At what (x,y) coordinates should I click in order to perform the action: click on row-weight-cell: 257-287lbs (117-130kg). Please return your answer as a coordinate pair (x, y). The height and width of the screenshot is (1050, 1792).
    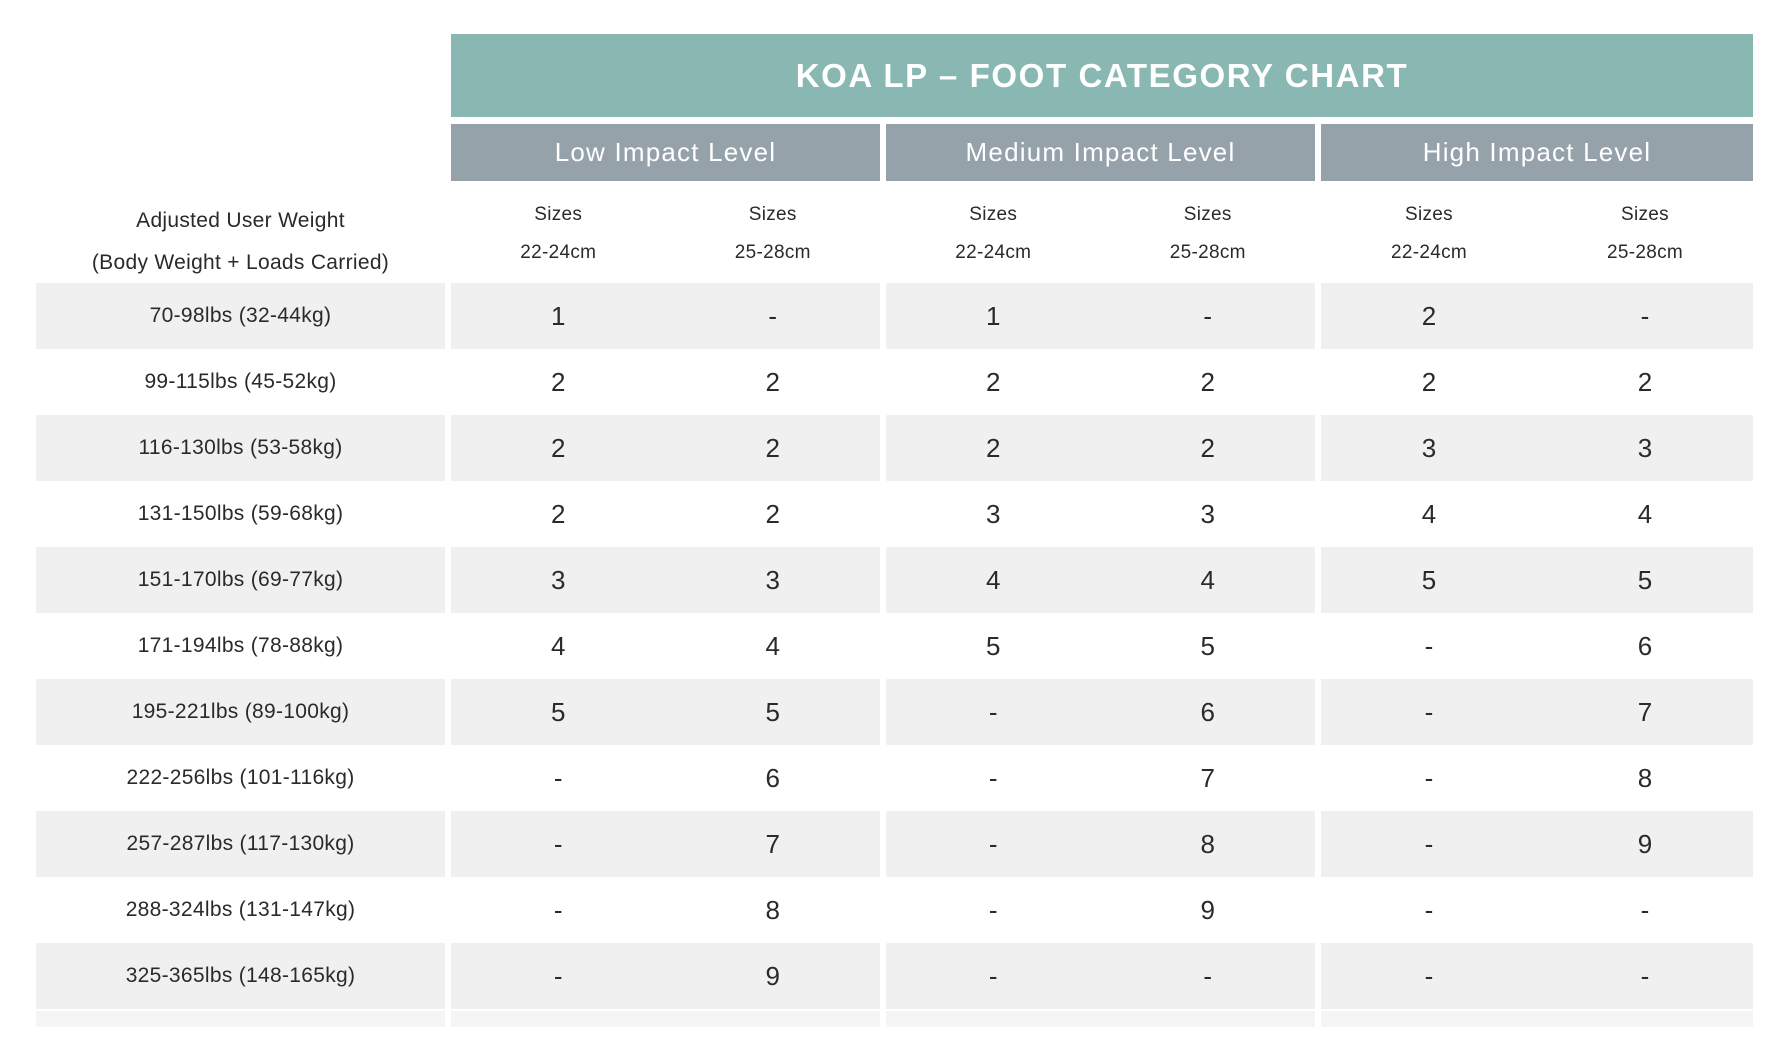
    Looking at the image, I should click on (240, 844).